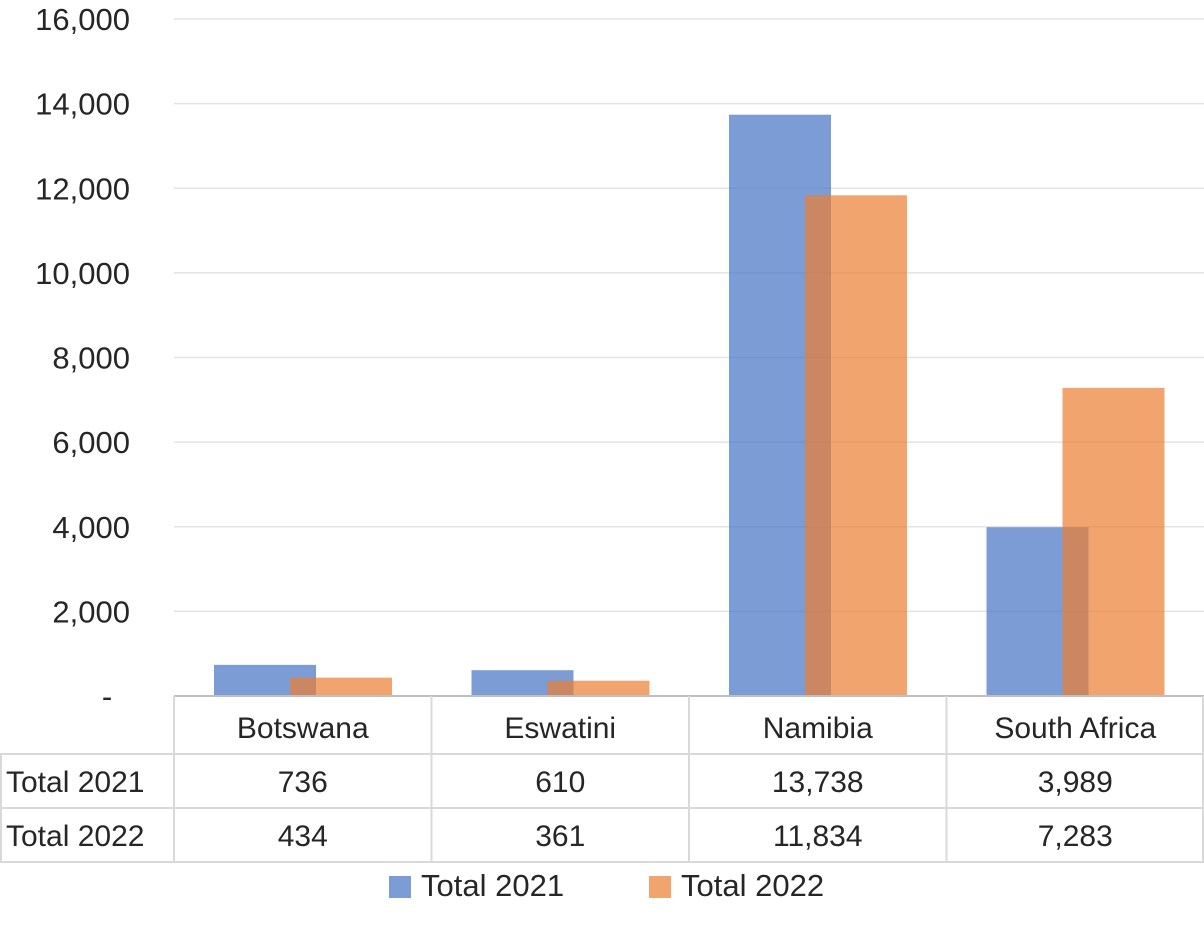  Describe the element at coordinates (492, 885) in the screenshot. I see `legend-label-total-2021: Total 2021` at that location.